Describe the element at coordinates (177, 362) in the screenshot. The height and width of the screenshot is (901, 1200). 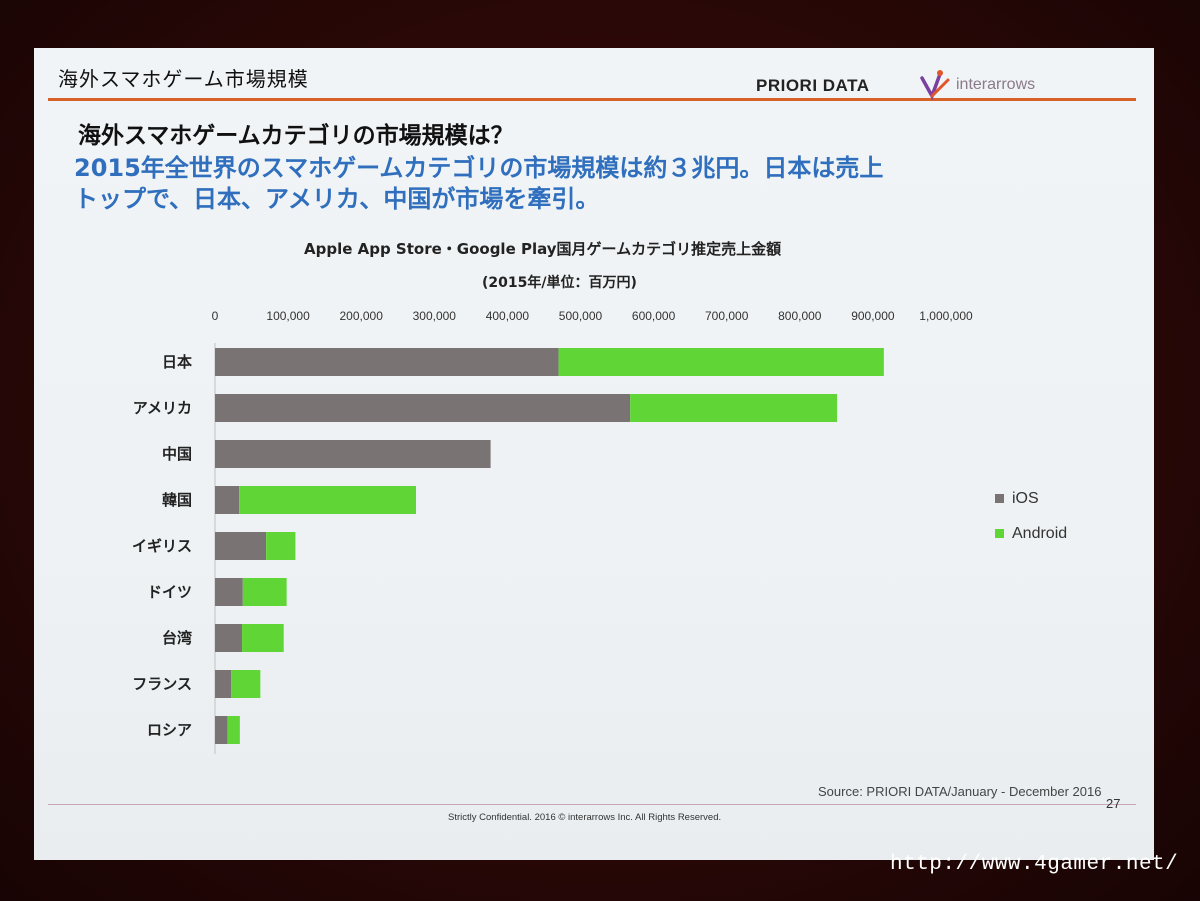
I see `category-label: 日本` at that location.